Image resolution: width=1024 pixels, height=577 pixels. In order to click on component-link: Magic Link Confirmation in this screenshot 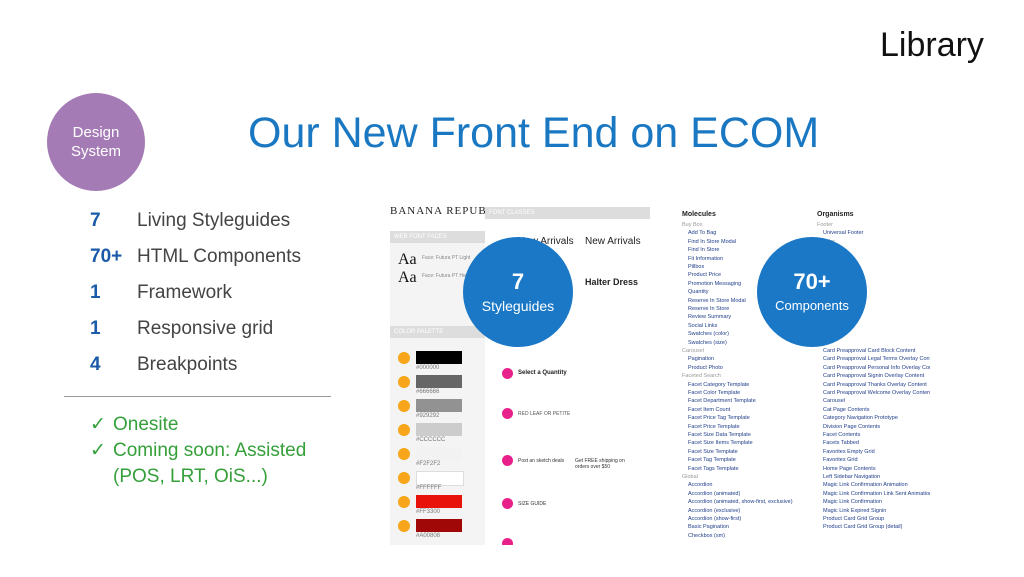, I will do `click(852, 502)`.